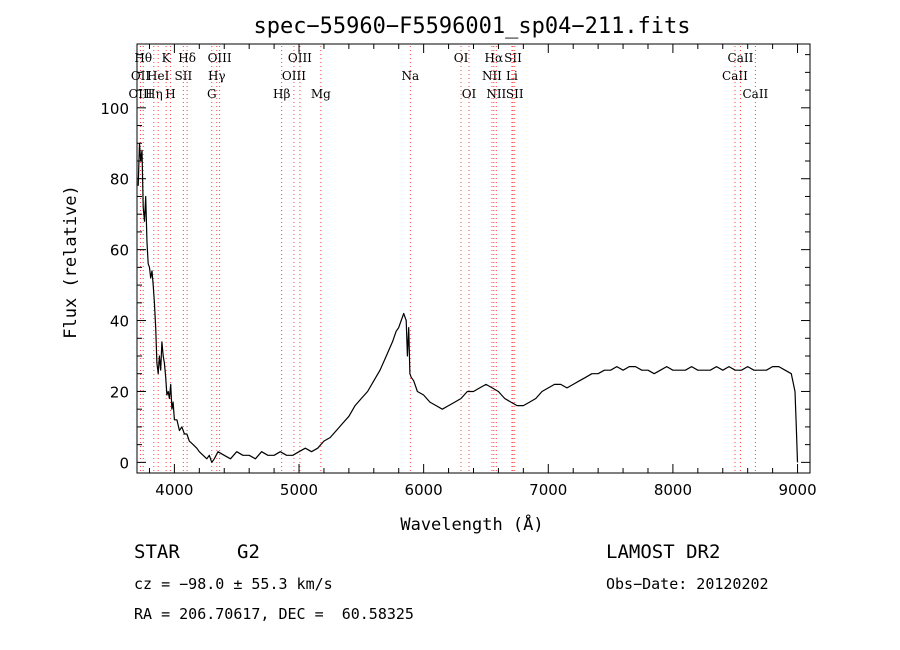 Image resolution: width=900 pixels, height=650 pixels. I want to click on line-marker-label: Li, so click(512, 76).